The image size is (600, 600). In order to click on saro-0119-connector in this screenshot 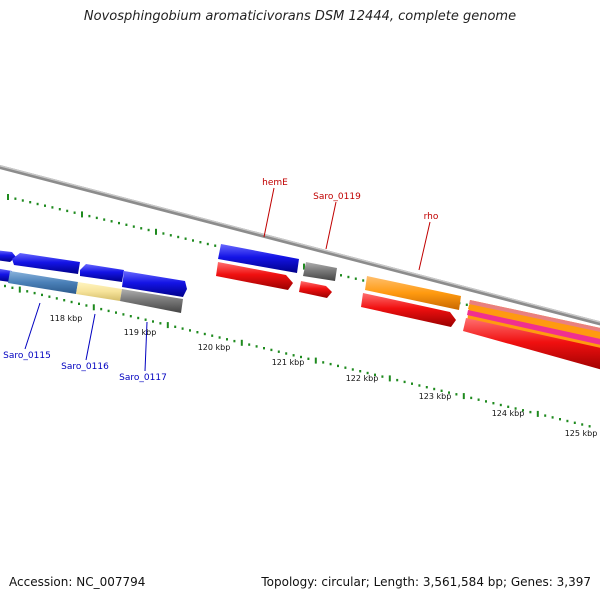, I will do `click(331, 225)`.